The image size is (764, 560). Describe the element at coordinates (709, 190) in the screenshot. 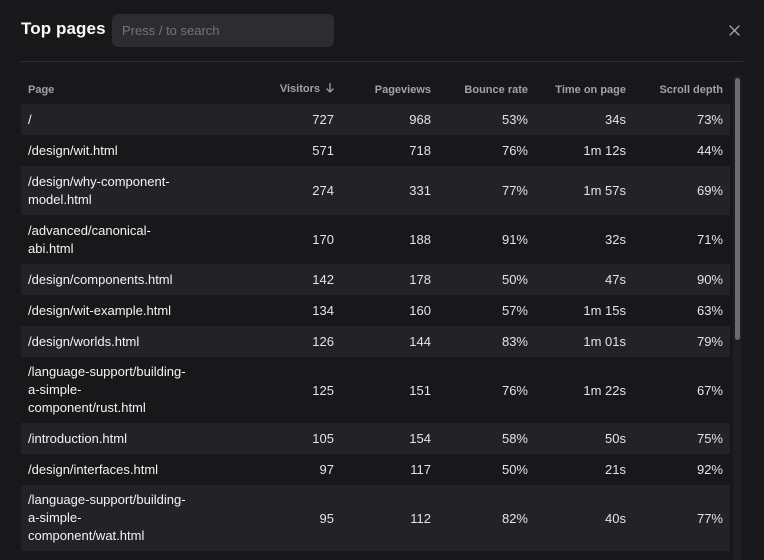

I see `cell-scroll-depth: 69%` at that location.